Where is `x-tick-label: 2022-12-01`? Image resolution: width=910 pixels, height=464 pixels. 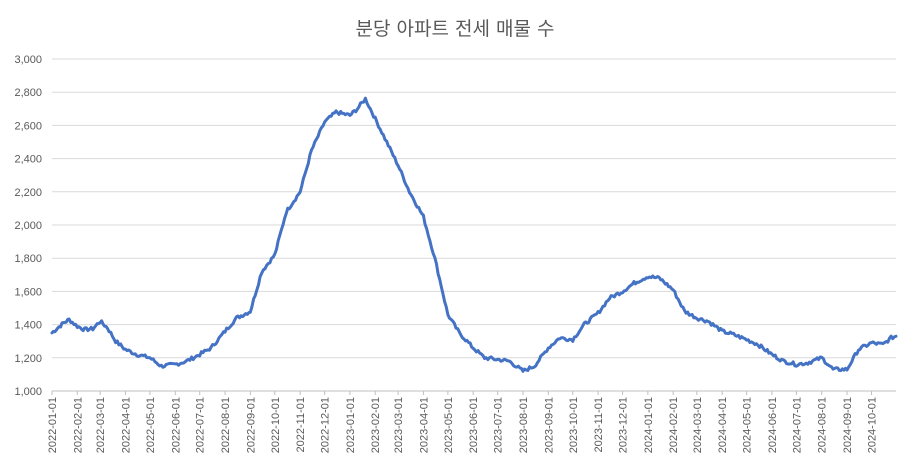
x-tick-label: 2022-12-01 is located at coordinates (326, 425).